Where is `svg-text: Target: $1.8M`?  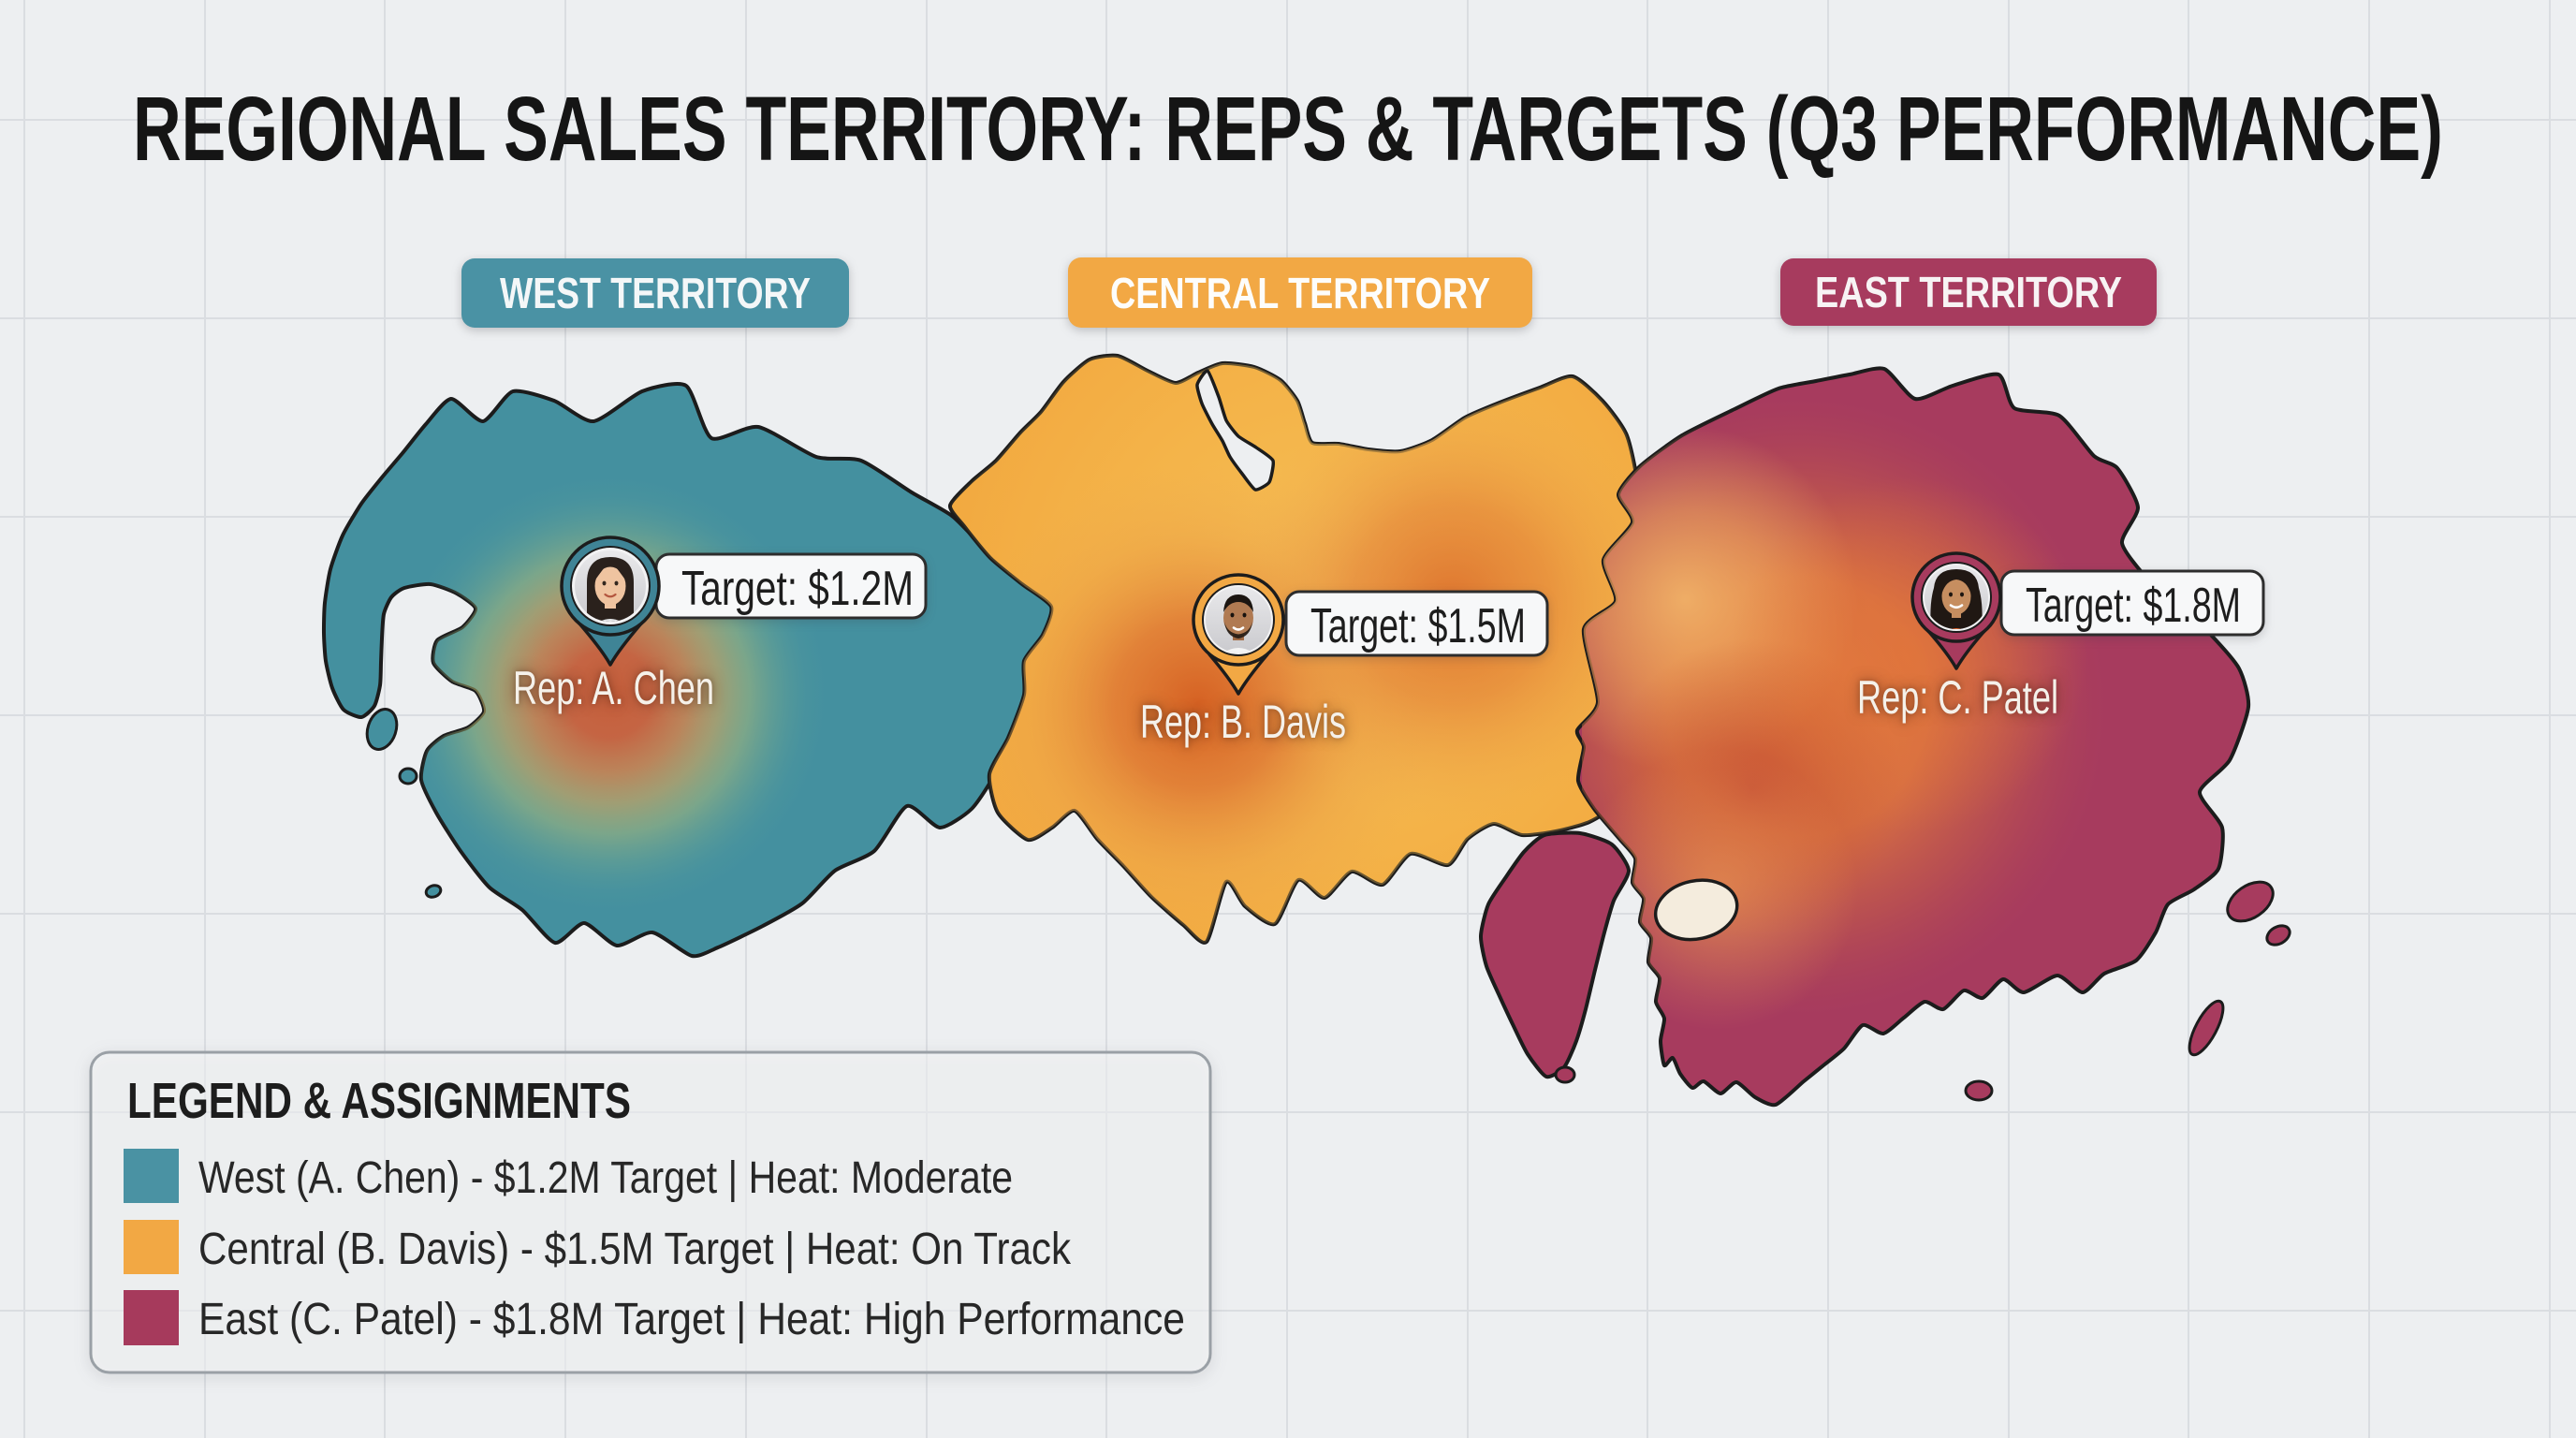
svg-text: Target: $1.8M is located at coordinates (2133, 606).